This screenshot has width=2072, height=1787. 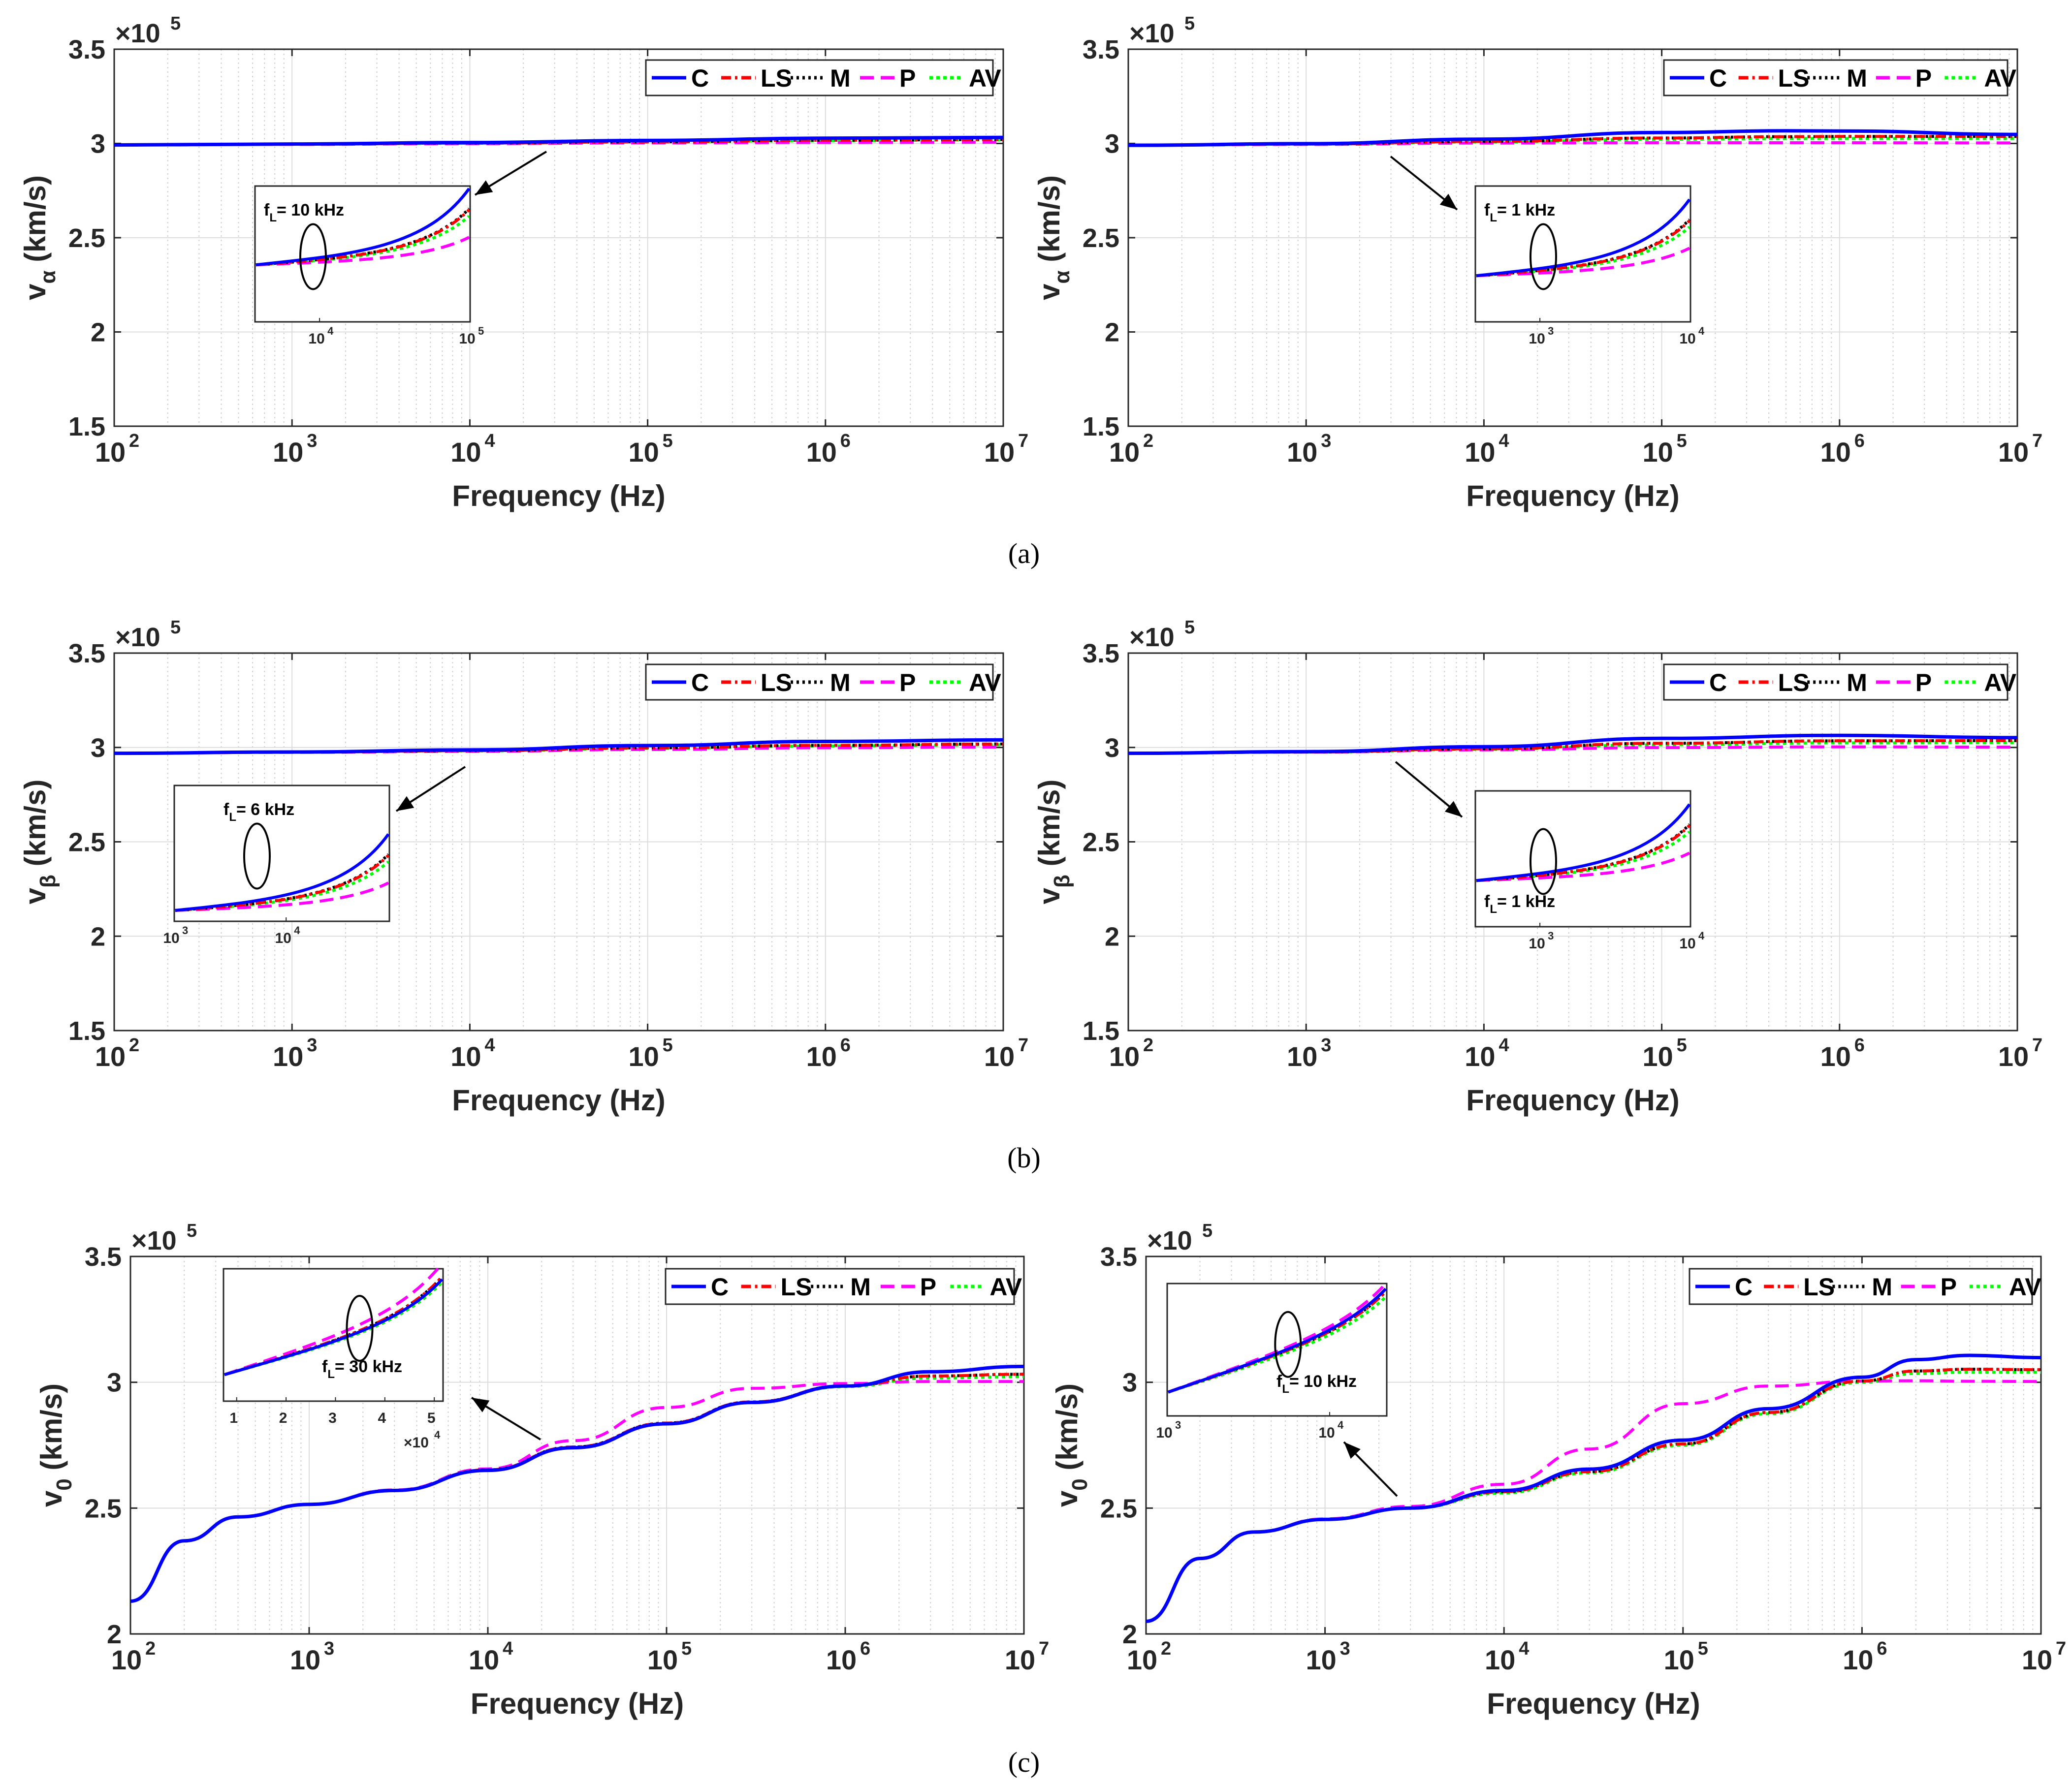 I want to click on inset-tick-label: 5, so click(x=431, y=1418).